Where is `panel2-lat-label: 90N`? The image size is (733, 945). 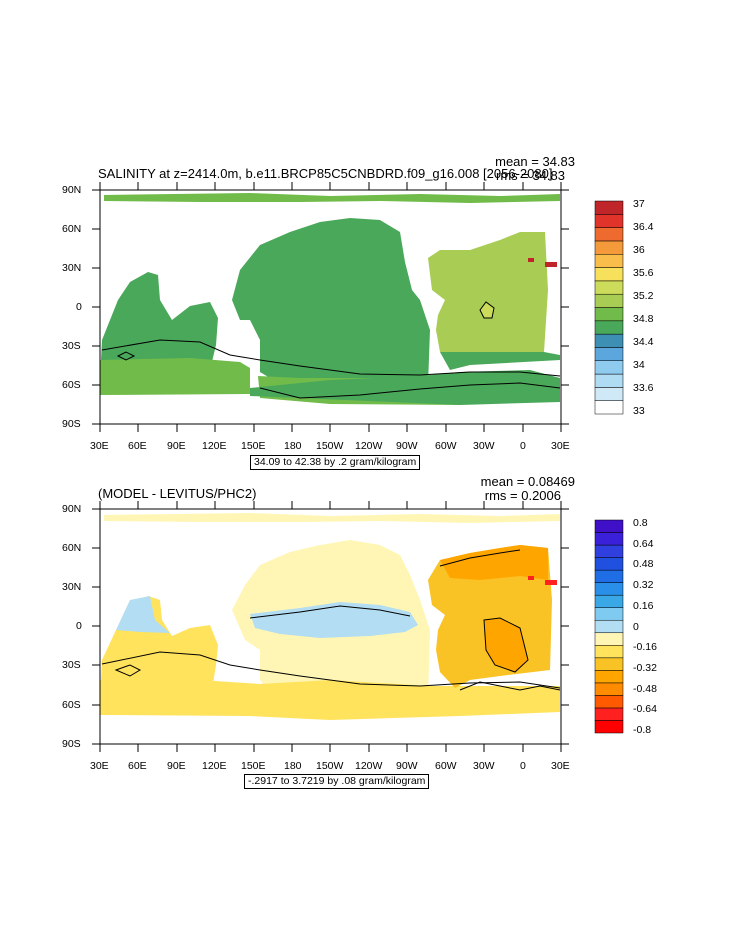 panel2-lat-label: 90N is located at coordinates (72, 509).